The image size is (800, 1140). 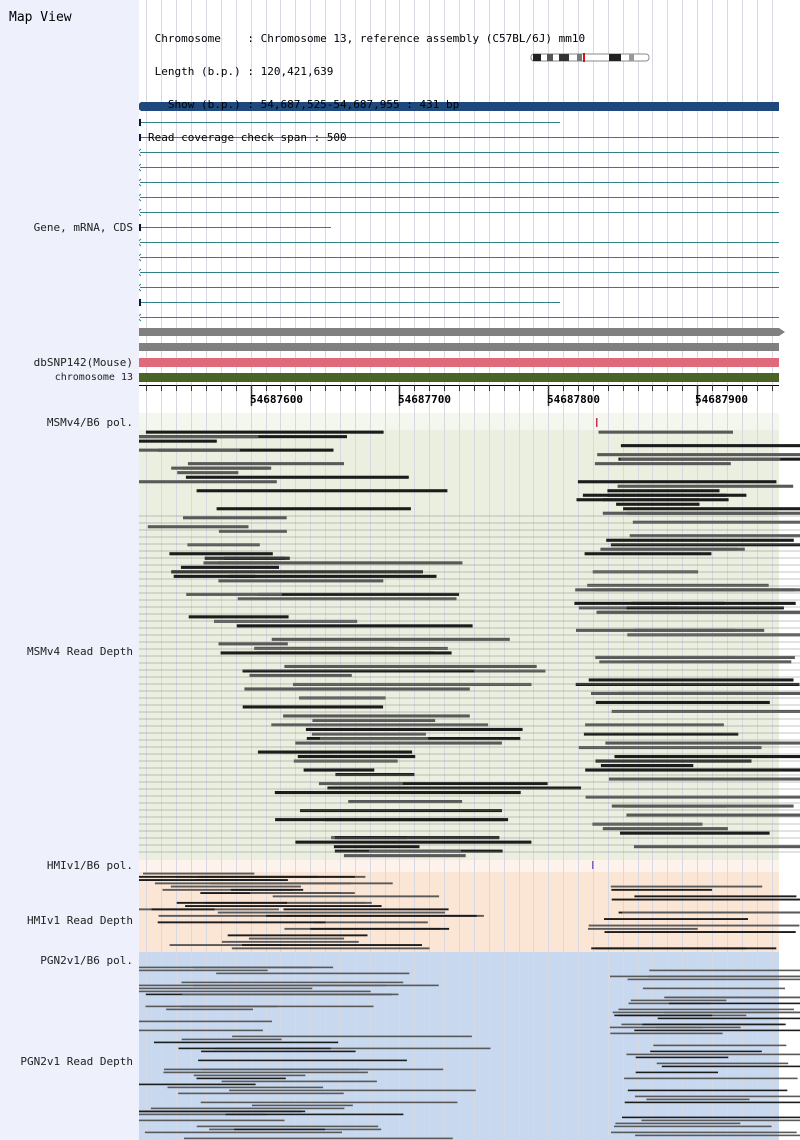 What do you see at coordinates (459, 377) in the screenshot?
I see `chromosome-bar` at bounding box center [459, 377].